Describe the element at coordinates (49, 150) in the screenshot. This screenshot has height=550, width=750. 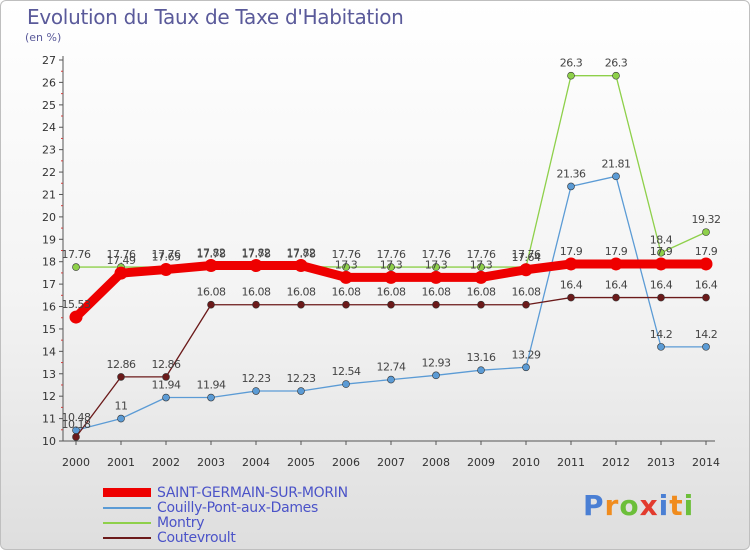
I see `y-tick-label: 23` at that location.